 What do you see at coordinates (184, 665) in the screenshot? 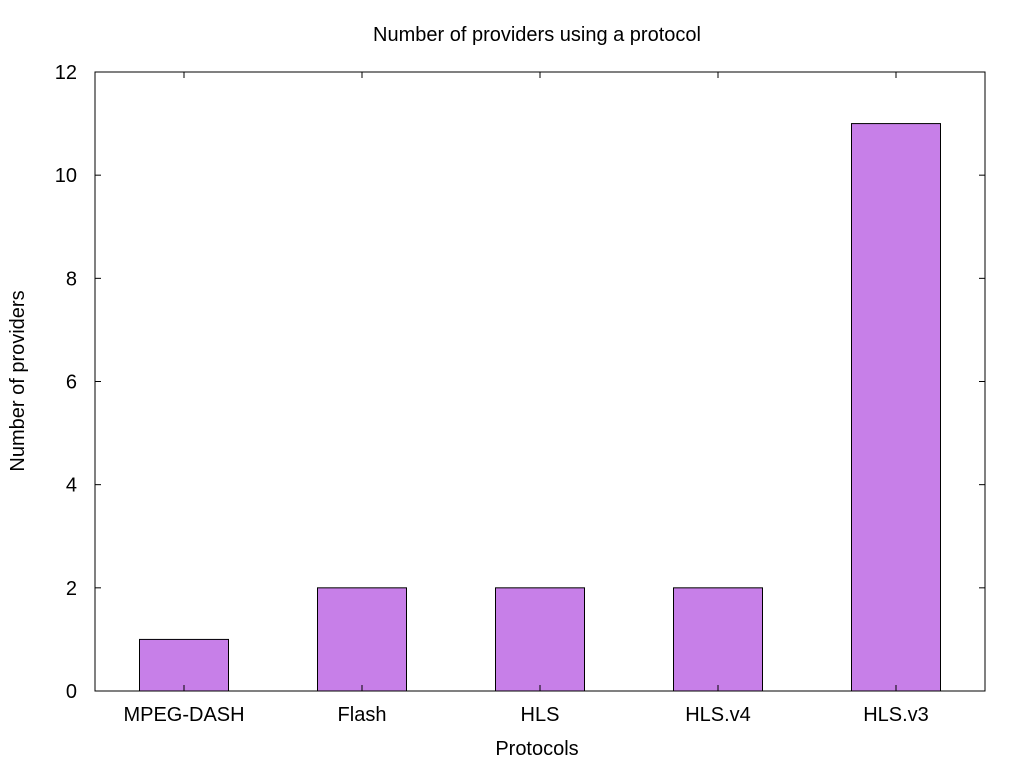
I see `bar-mpeg-dash` at bounding box center [184, 665].